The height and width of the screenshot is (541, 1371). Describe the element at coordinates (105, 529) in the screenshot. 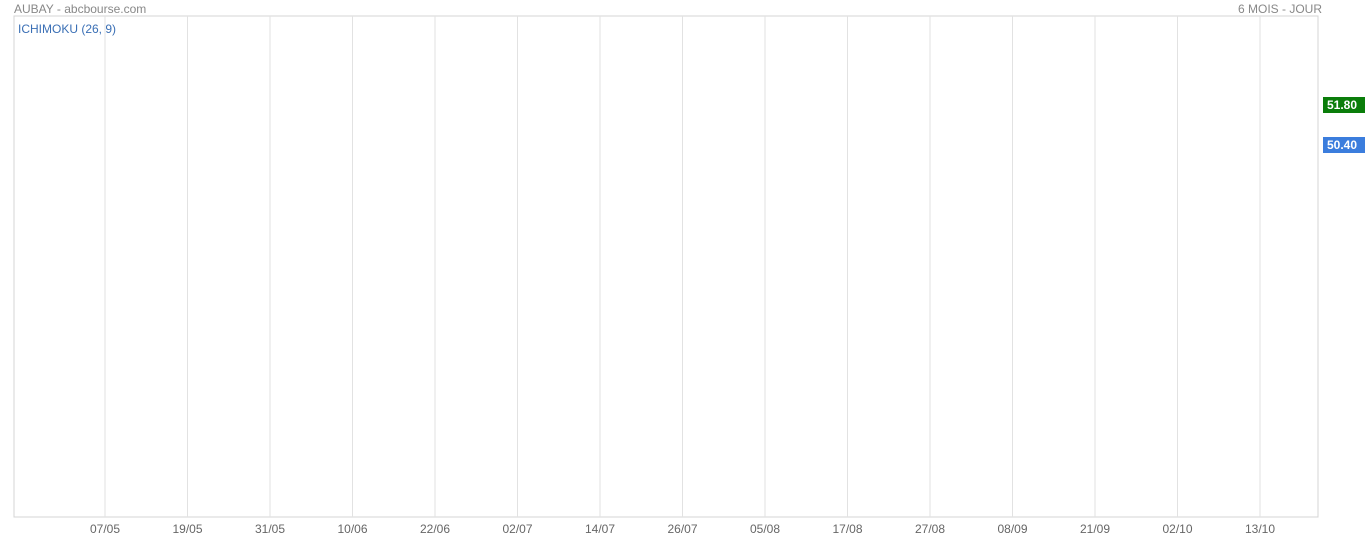

I see `x-tick-label: 07/05` at that location.